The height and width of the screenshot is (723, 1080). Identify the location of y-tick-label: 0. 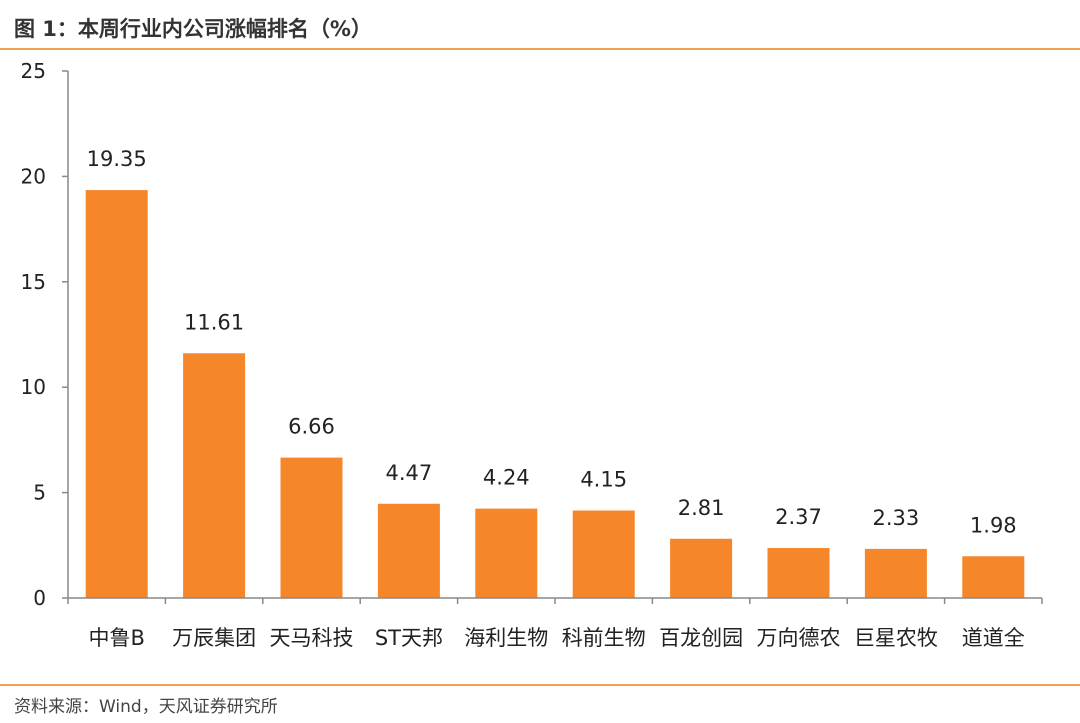
(39, 598).